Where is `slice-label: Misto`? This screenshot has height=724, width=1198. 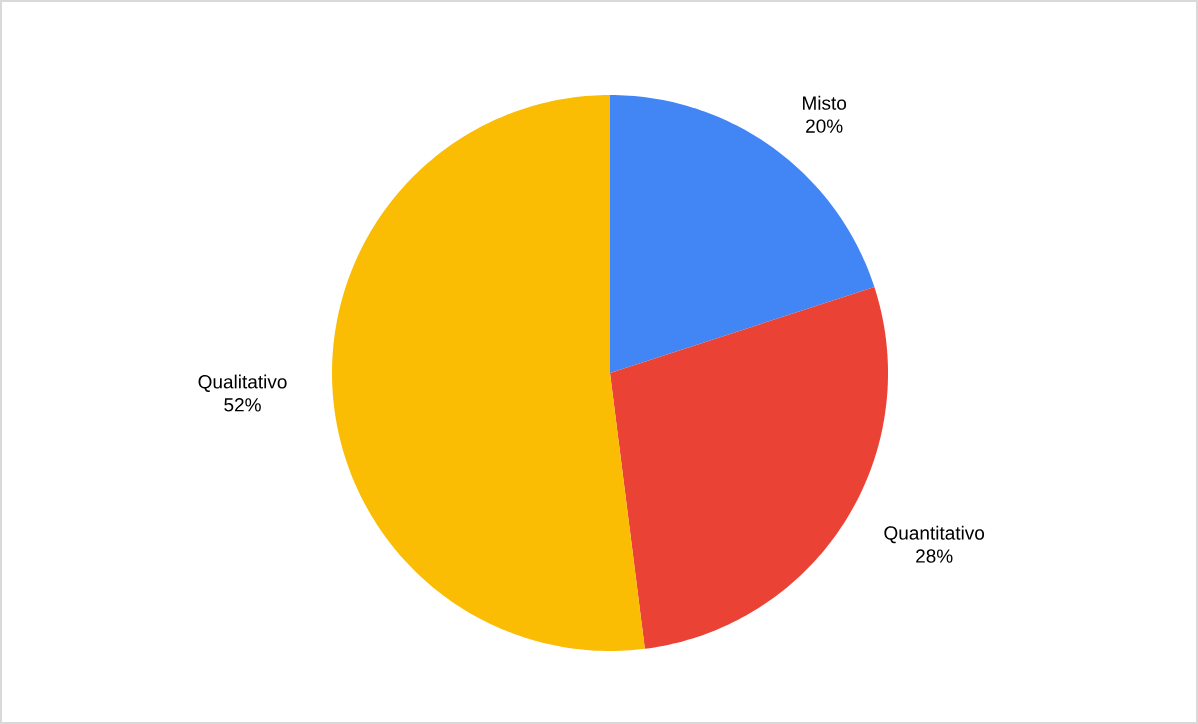 slice-label: Misto is located at coordinates (825, 102).